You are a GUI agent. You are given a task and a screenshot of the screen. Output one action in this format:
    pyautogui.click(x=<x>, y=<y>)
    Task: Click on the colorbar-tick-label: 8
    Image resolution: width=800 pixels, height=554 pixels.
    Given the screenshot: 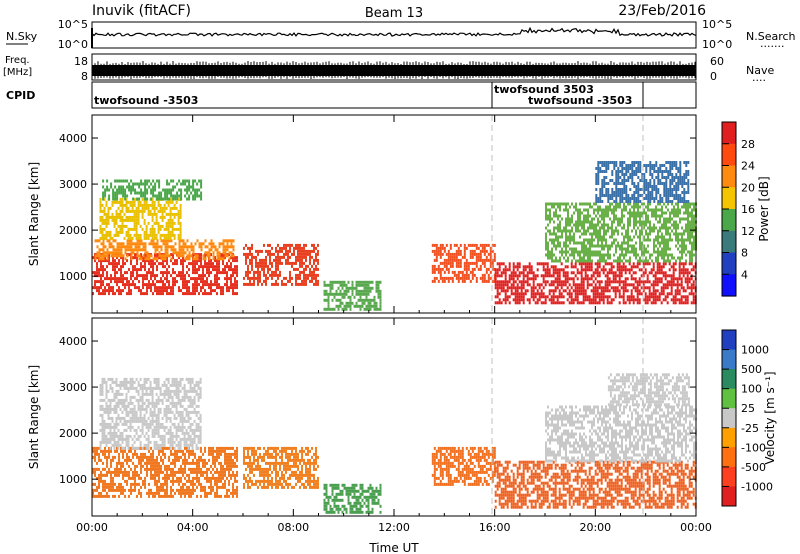 What is the action you would take?
    pyautogui.click(x=744, y=253)
    